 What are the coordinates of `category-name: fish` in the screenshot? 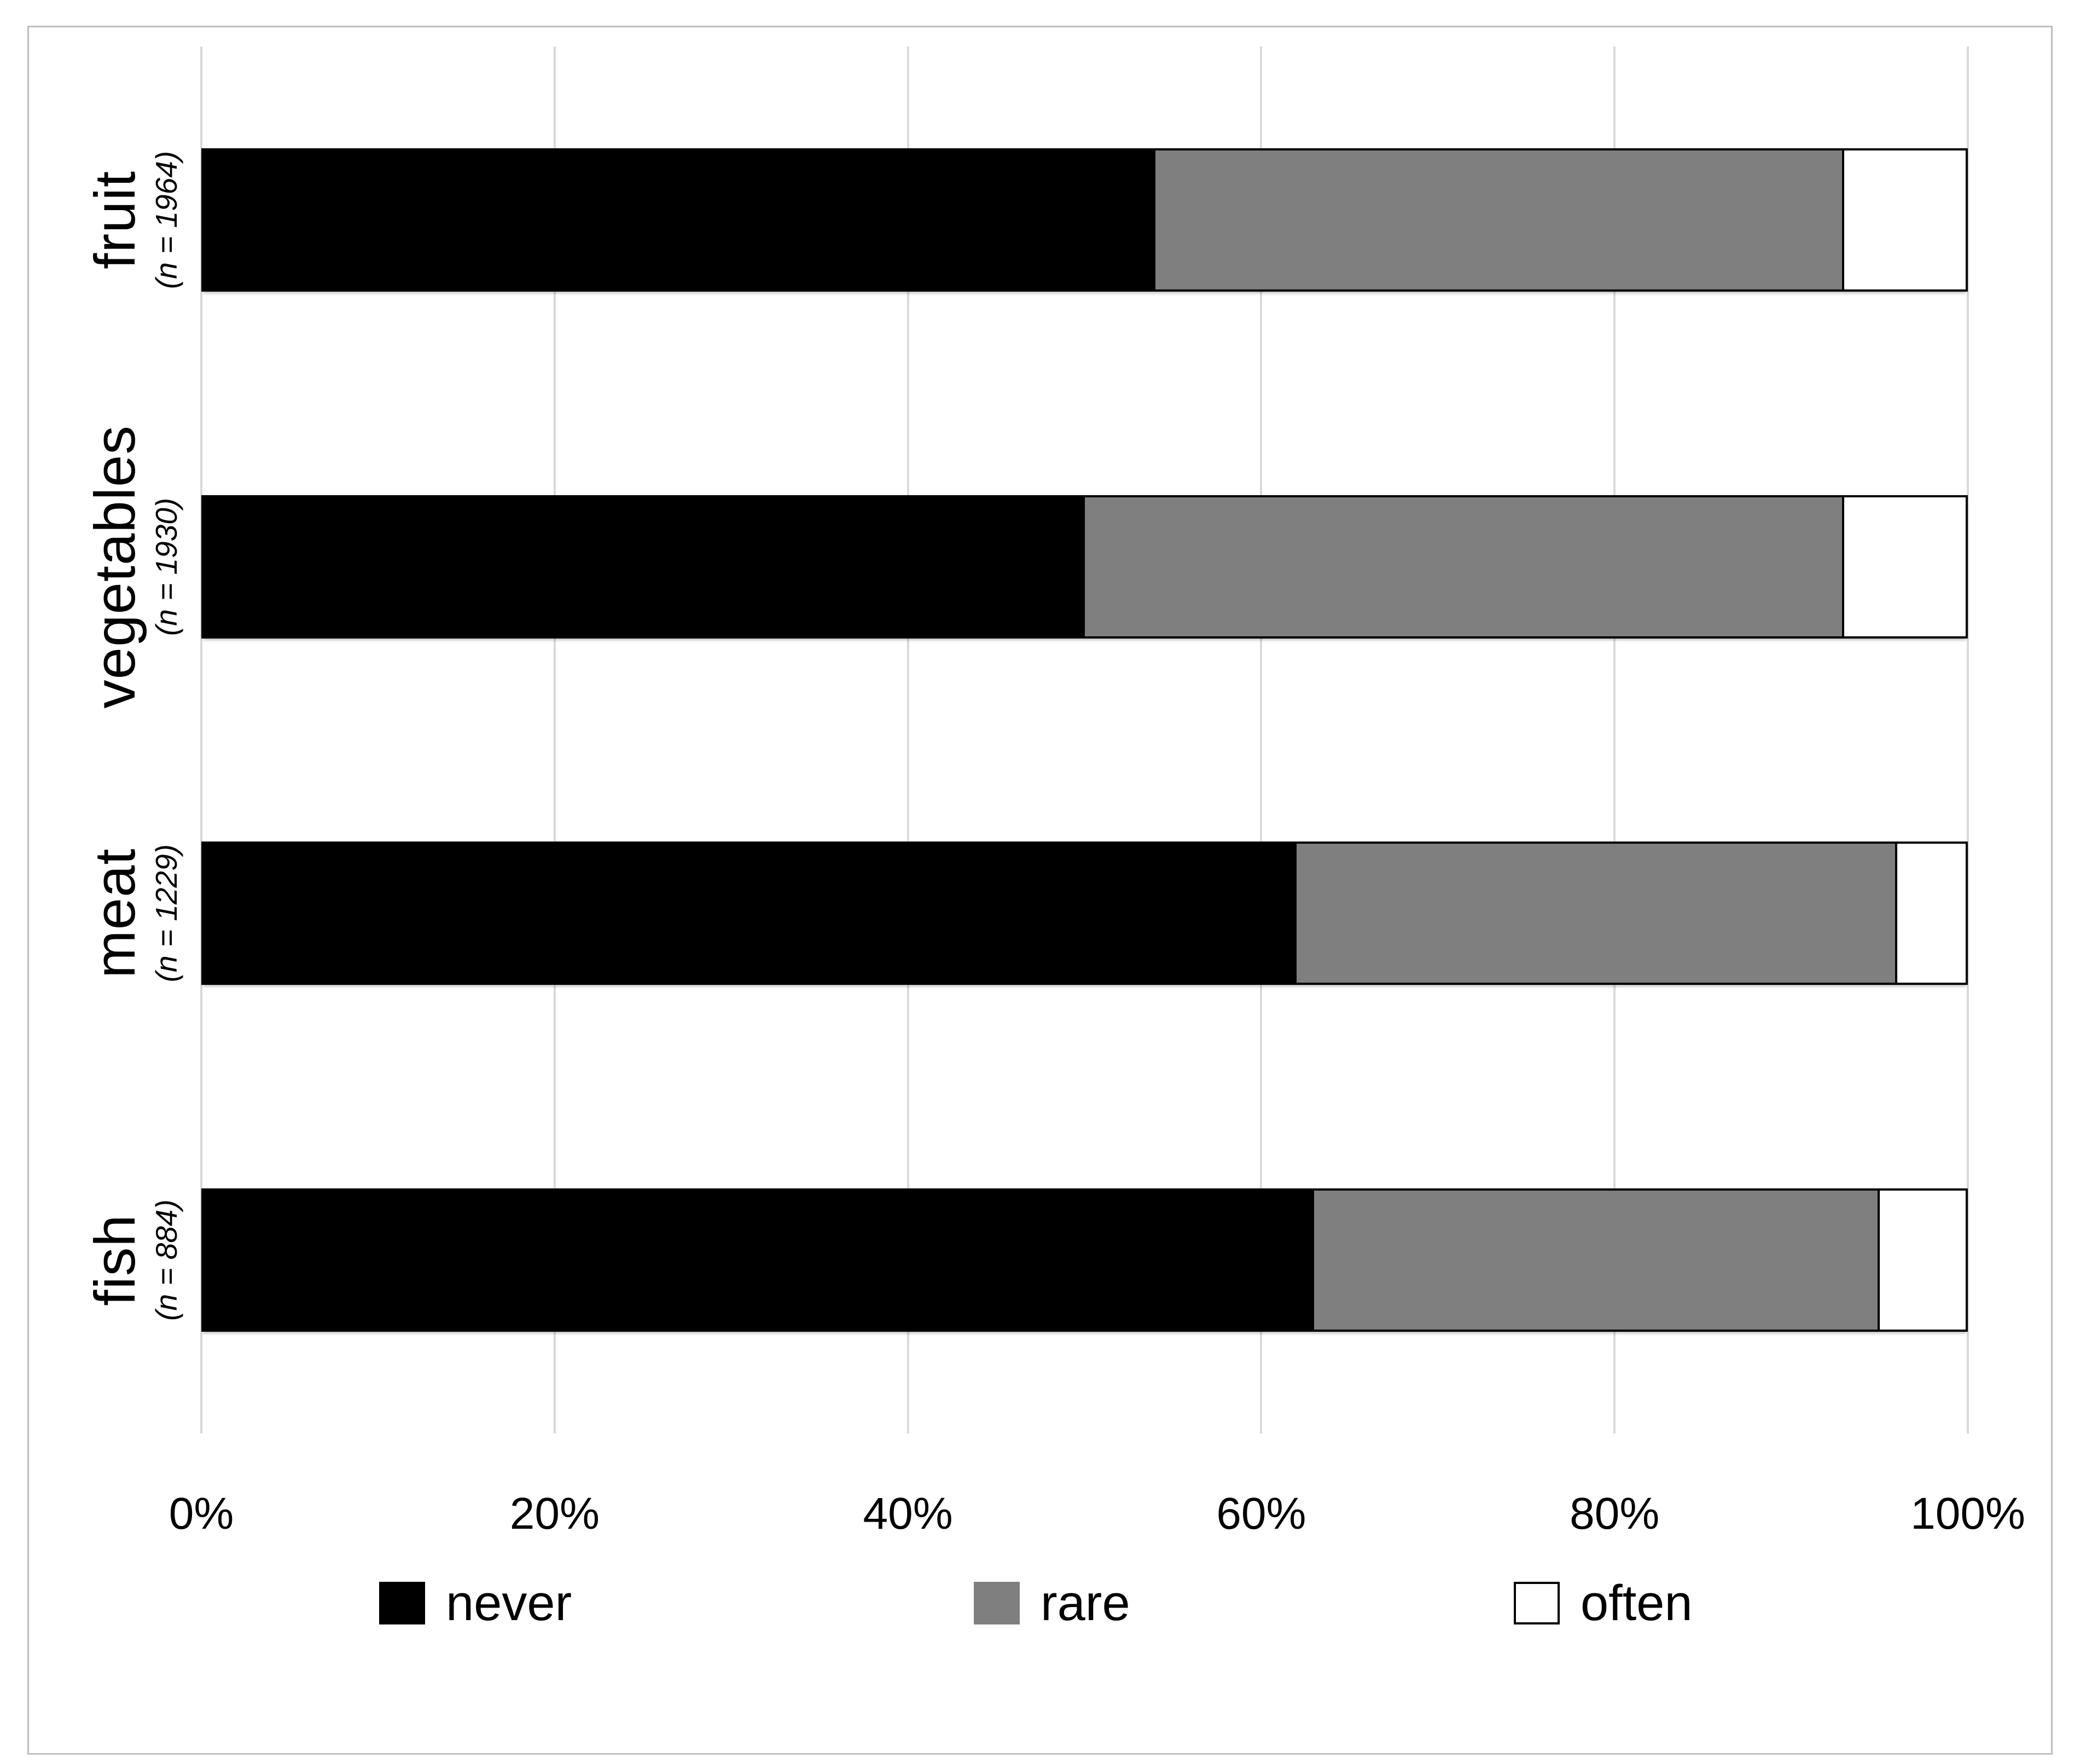 It's located at (115, 1260).